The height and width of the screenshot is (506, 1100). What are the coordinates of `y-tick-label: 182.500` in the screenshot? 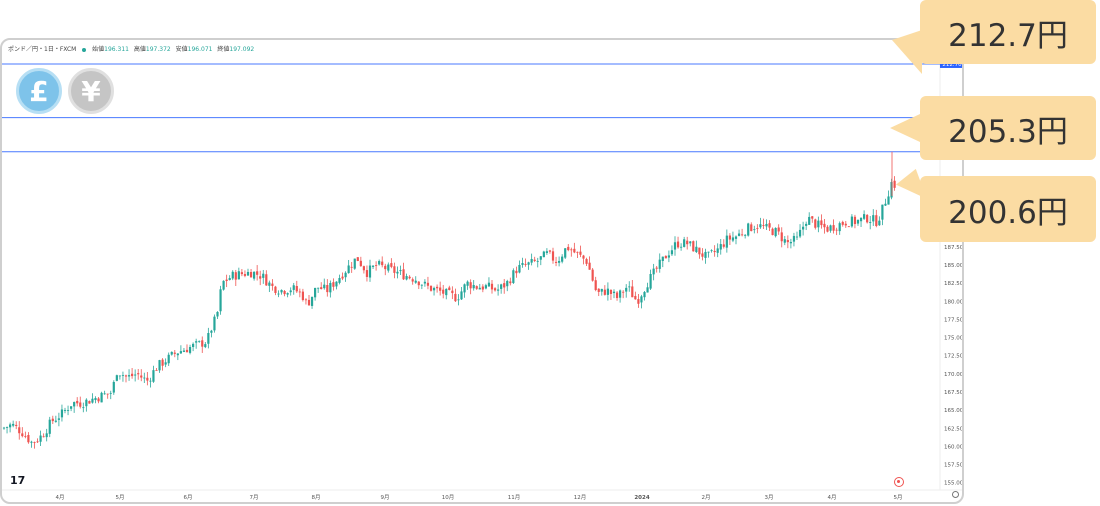 It's located at (954, 284).